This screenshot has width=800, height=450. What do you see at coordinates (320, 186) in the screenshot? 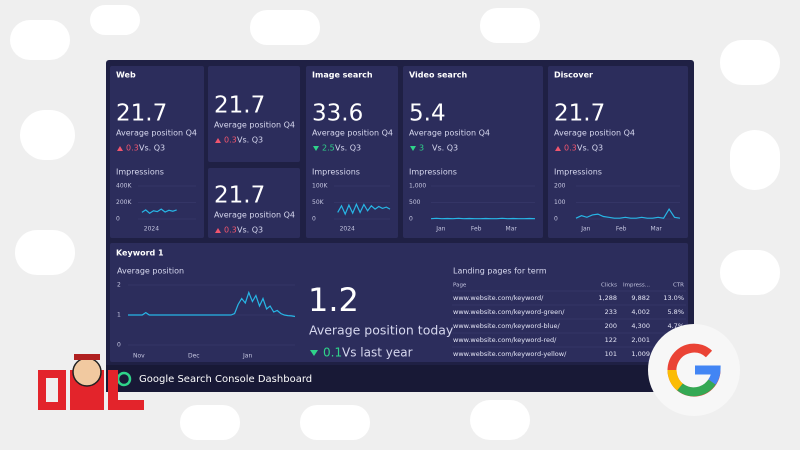
I see `y-tick-label: 100K` at bounding box center [320, 186].